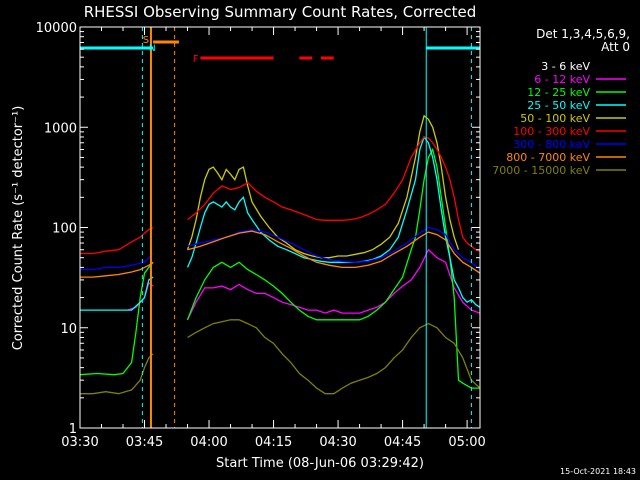 The width and height of the screenshot is (640, 480). What do you see at coordinates (541, 170) in the screenshot?
I see `legend-label: 7000 - 15000 keV` at bounding box center [541, 170].